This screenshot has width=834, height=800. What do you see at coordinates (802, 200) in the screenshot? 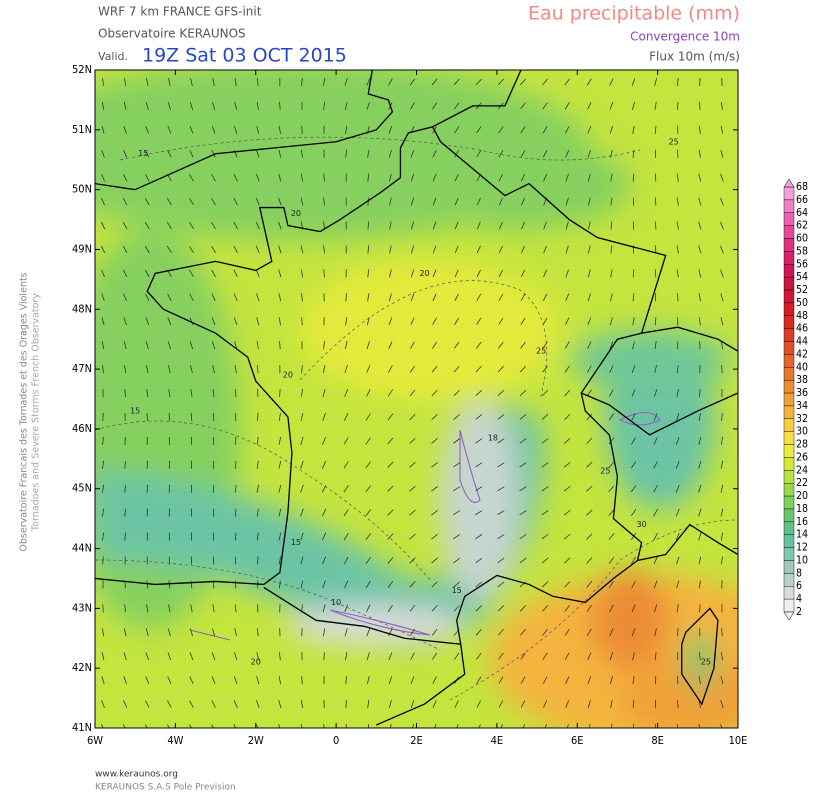
I see `colorbar-label: 66` at bounding box center [802, 200].